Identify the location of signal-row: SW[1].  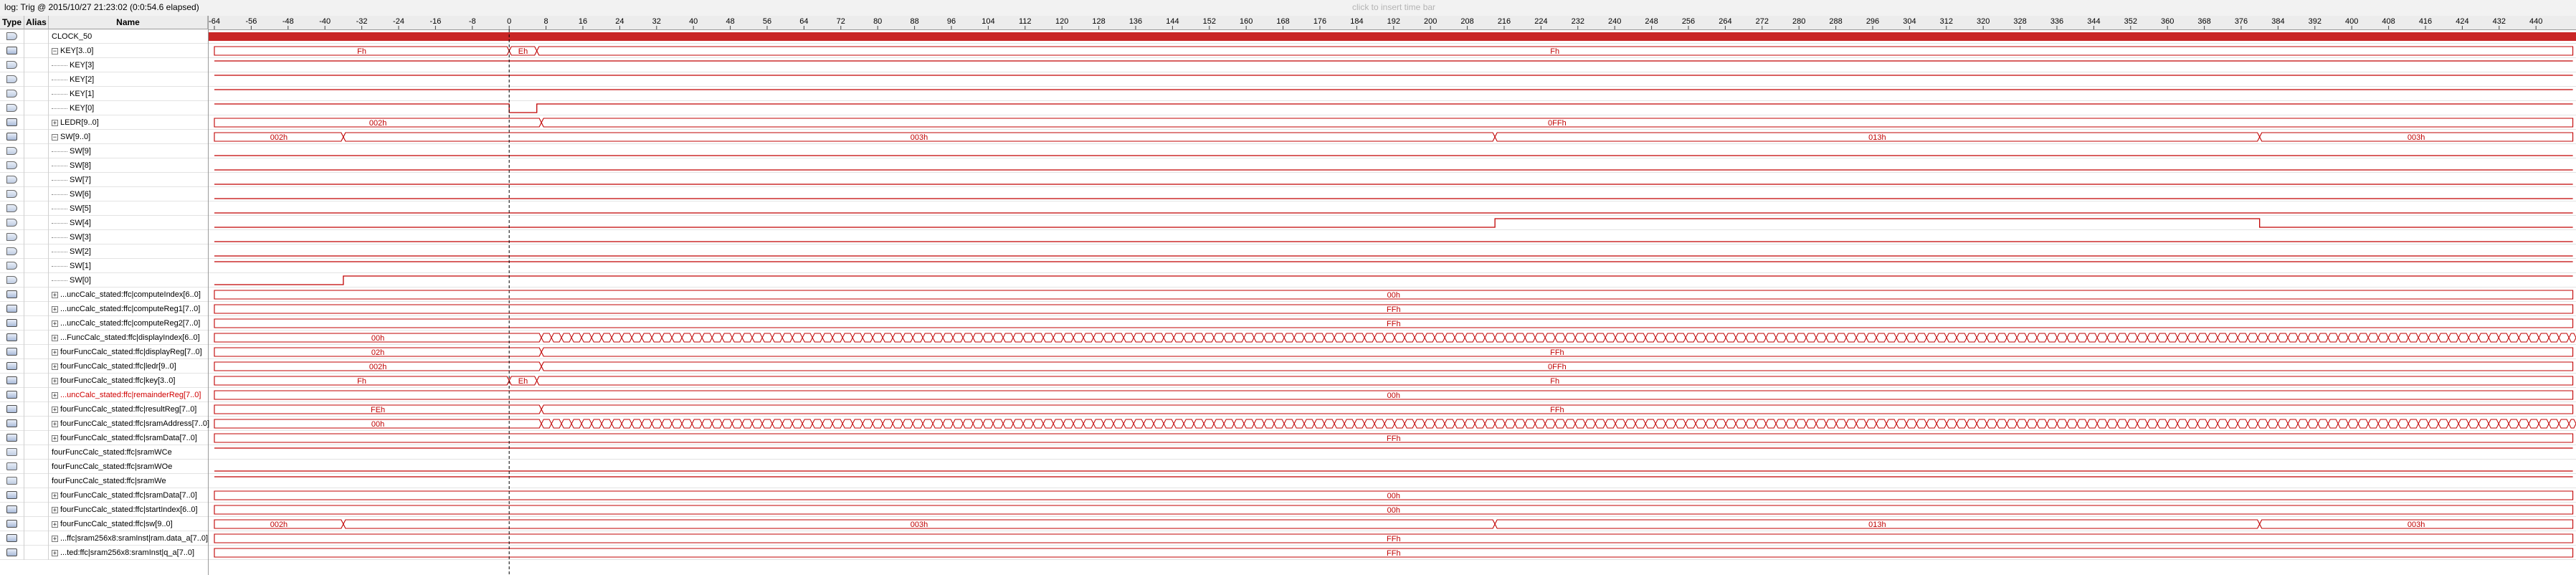
(104, 266).